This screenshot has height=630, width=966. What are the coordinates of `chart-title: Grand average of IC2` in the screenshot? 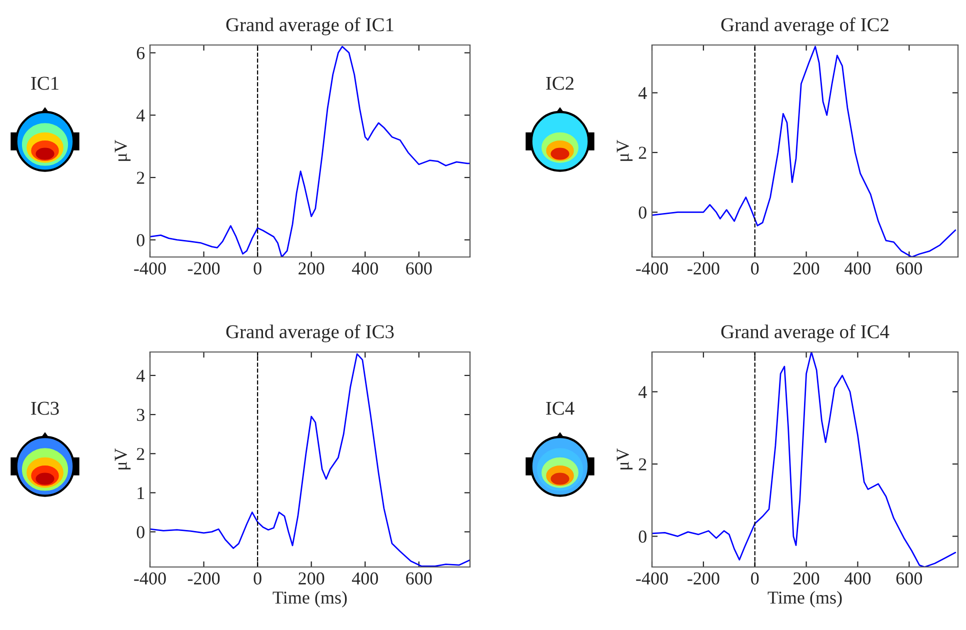 It's located at (804, 26).